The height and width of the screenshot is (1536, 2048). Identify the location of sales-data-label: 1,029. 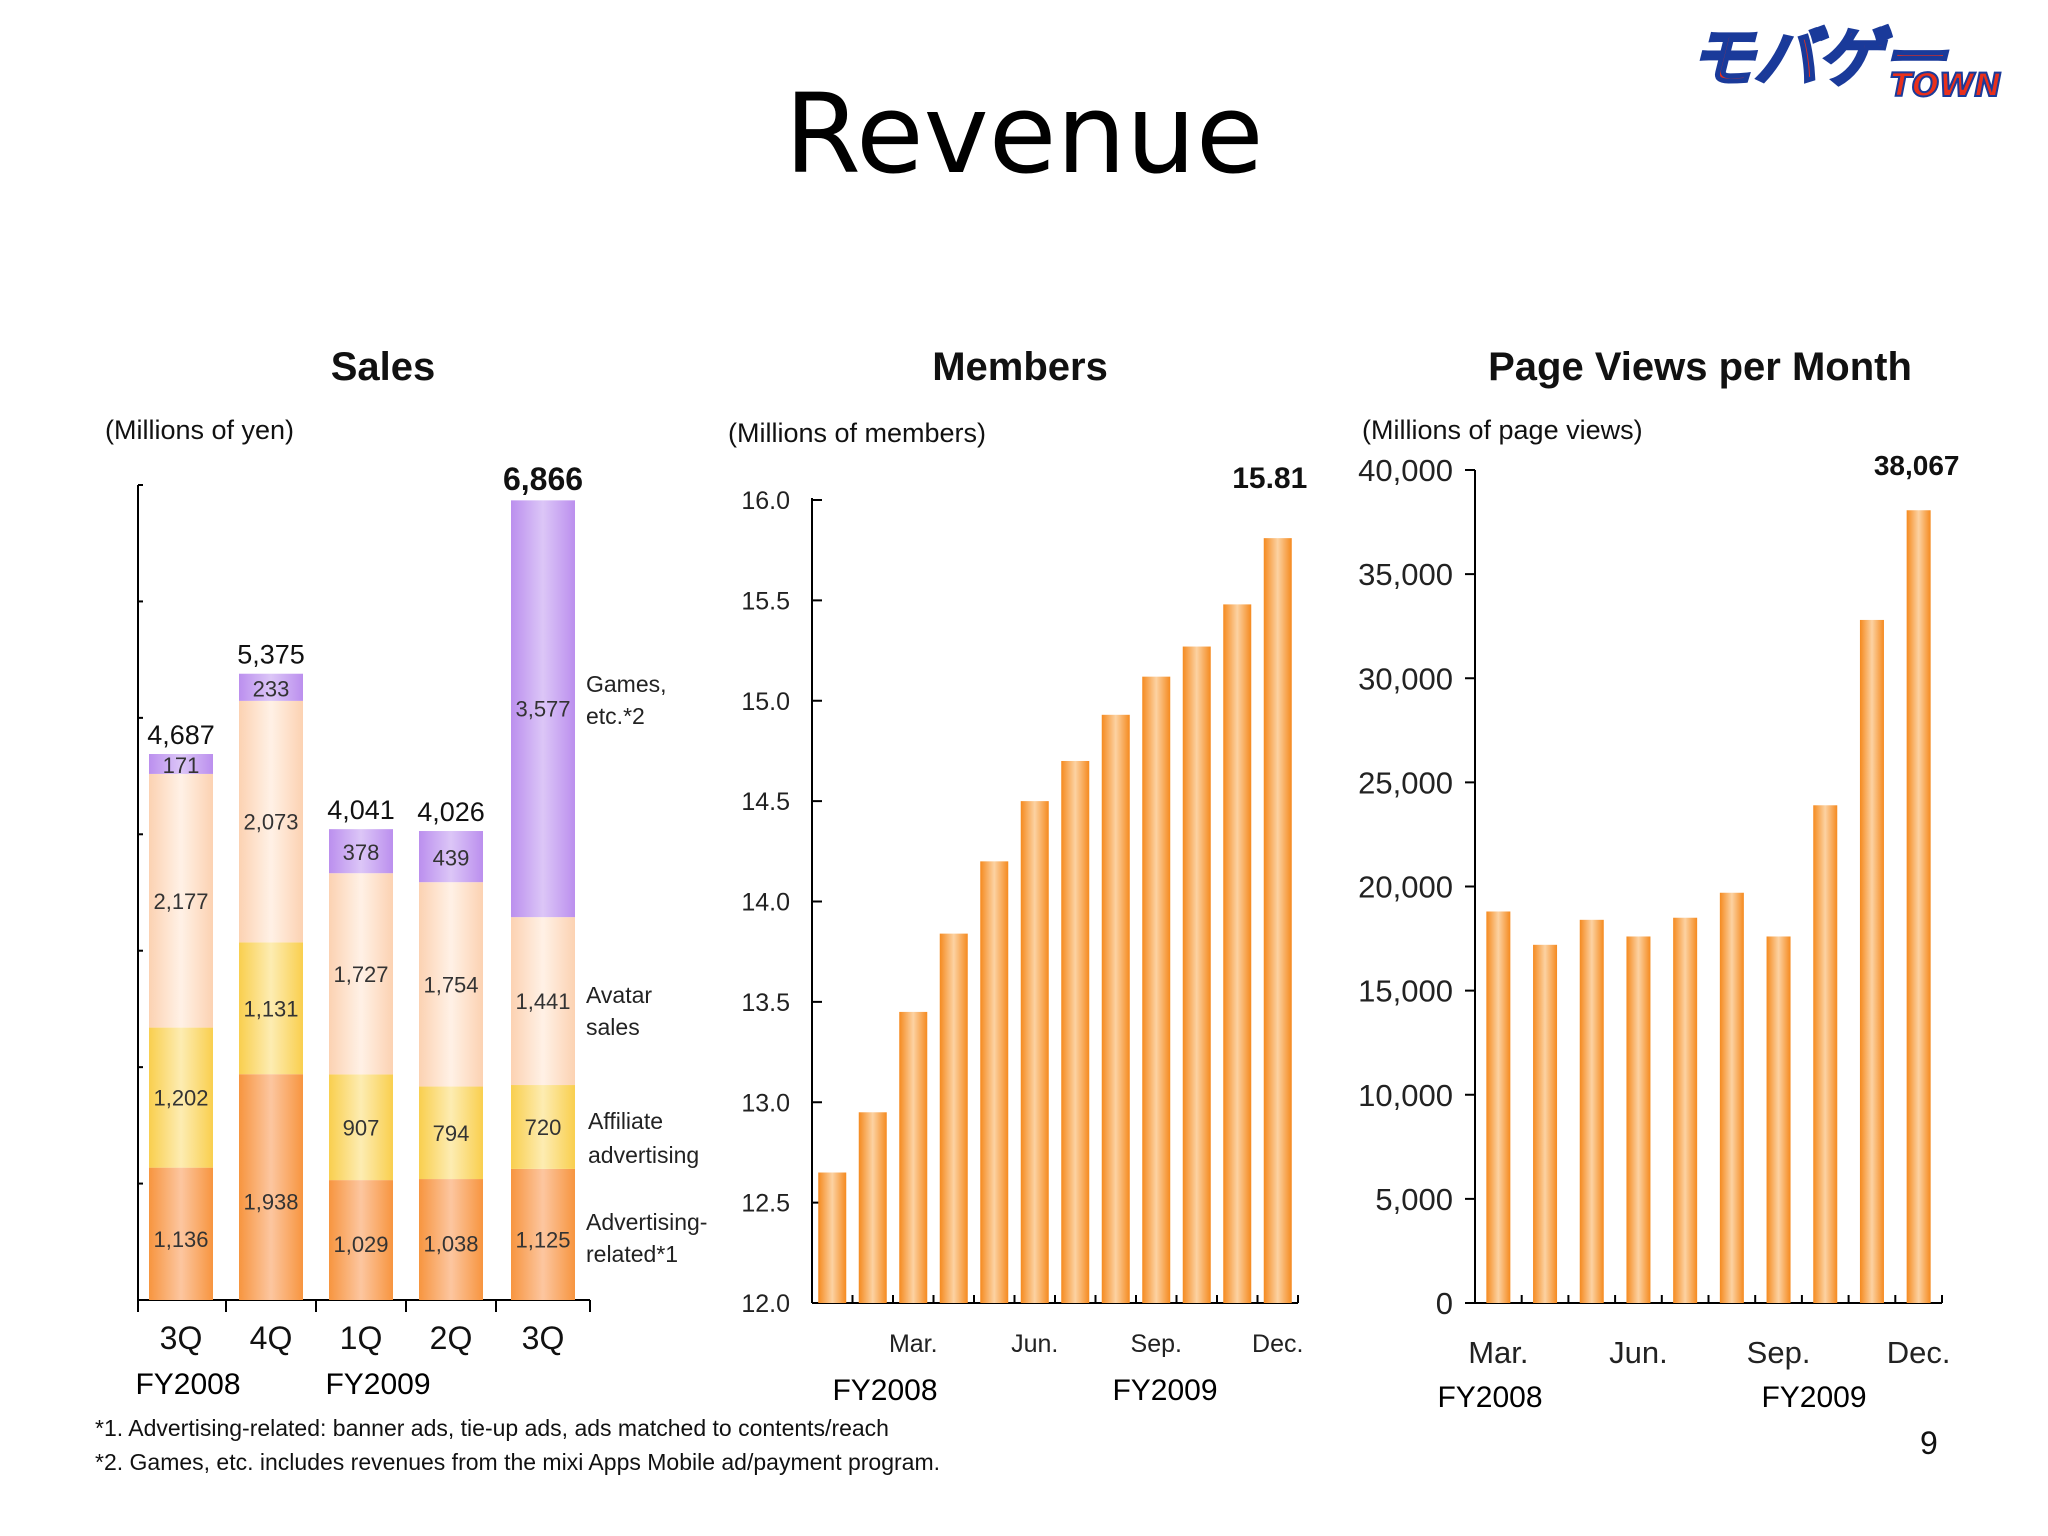
(360, 1244).